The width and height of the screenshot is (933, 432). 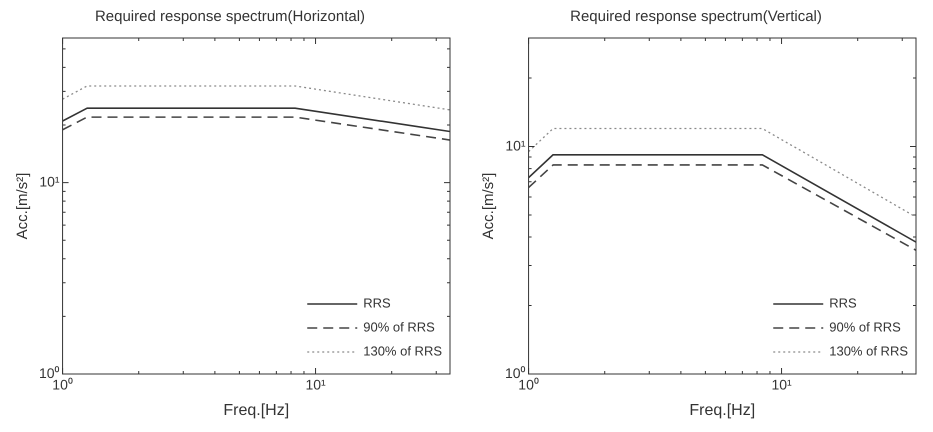 What do you see at coordinates (696, 17) in the screenshot?
I see `chart-title: Required response spectrum(Vertical)` at bounding box center [696, 17].